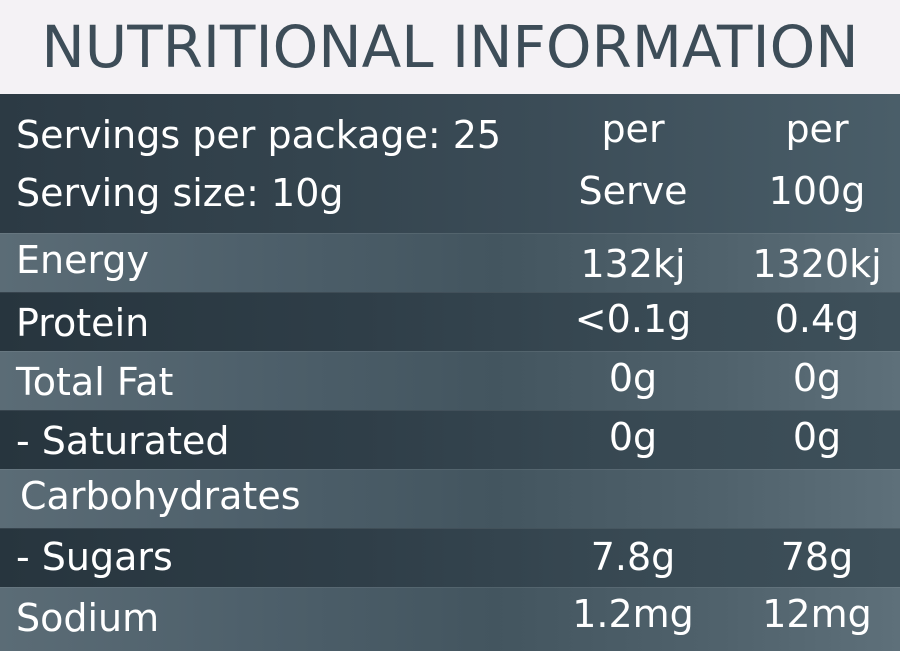 This screenshot has width=900, height=651. What do you see at coordinates (633, 319) in the screenshot?
I see `per-serve-value: <0.1g` at bounding box center [633, 319].